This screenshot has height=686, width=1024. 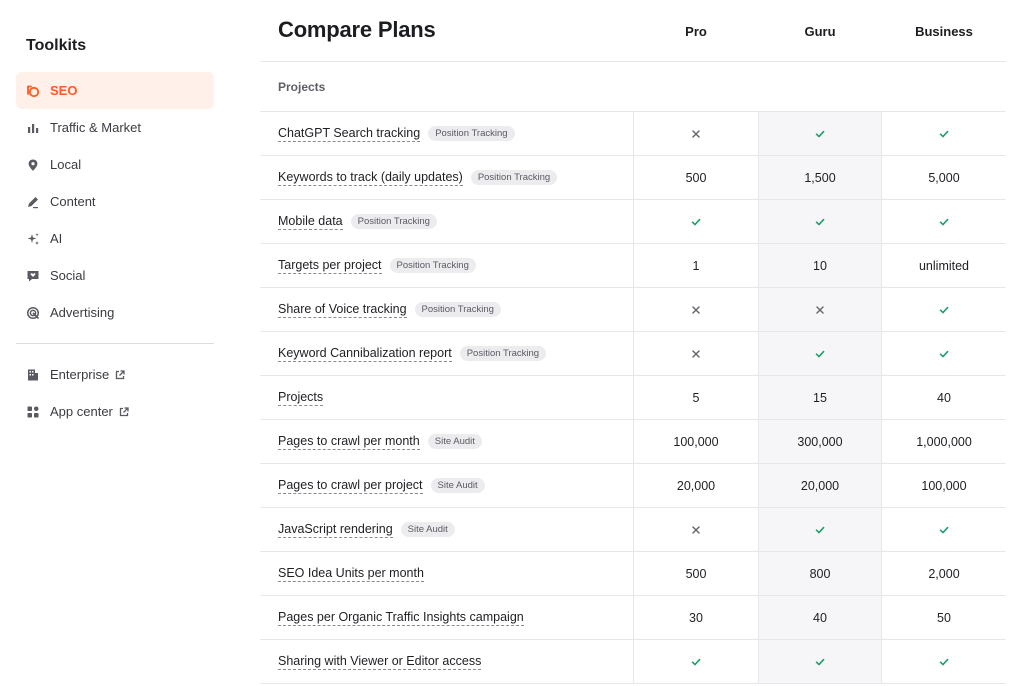 What do you see at coordinates (447, 265) in the screenshot?
I see `feature-cell: Targets per project Position Tracking` at bounding box center [447, 265].